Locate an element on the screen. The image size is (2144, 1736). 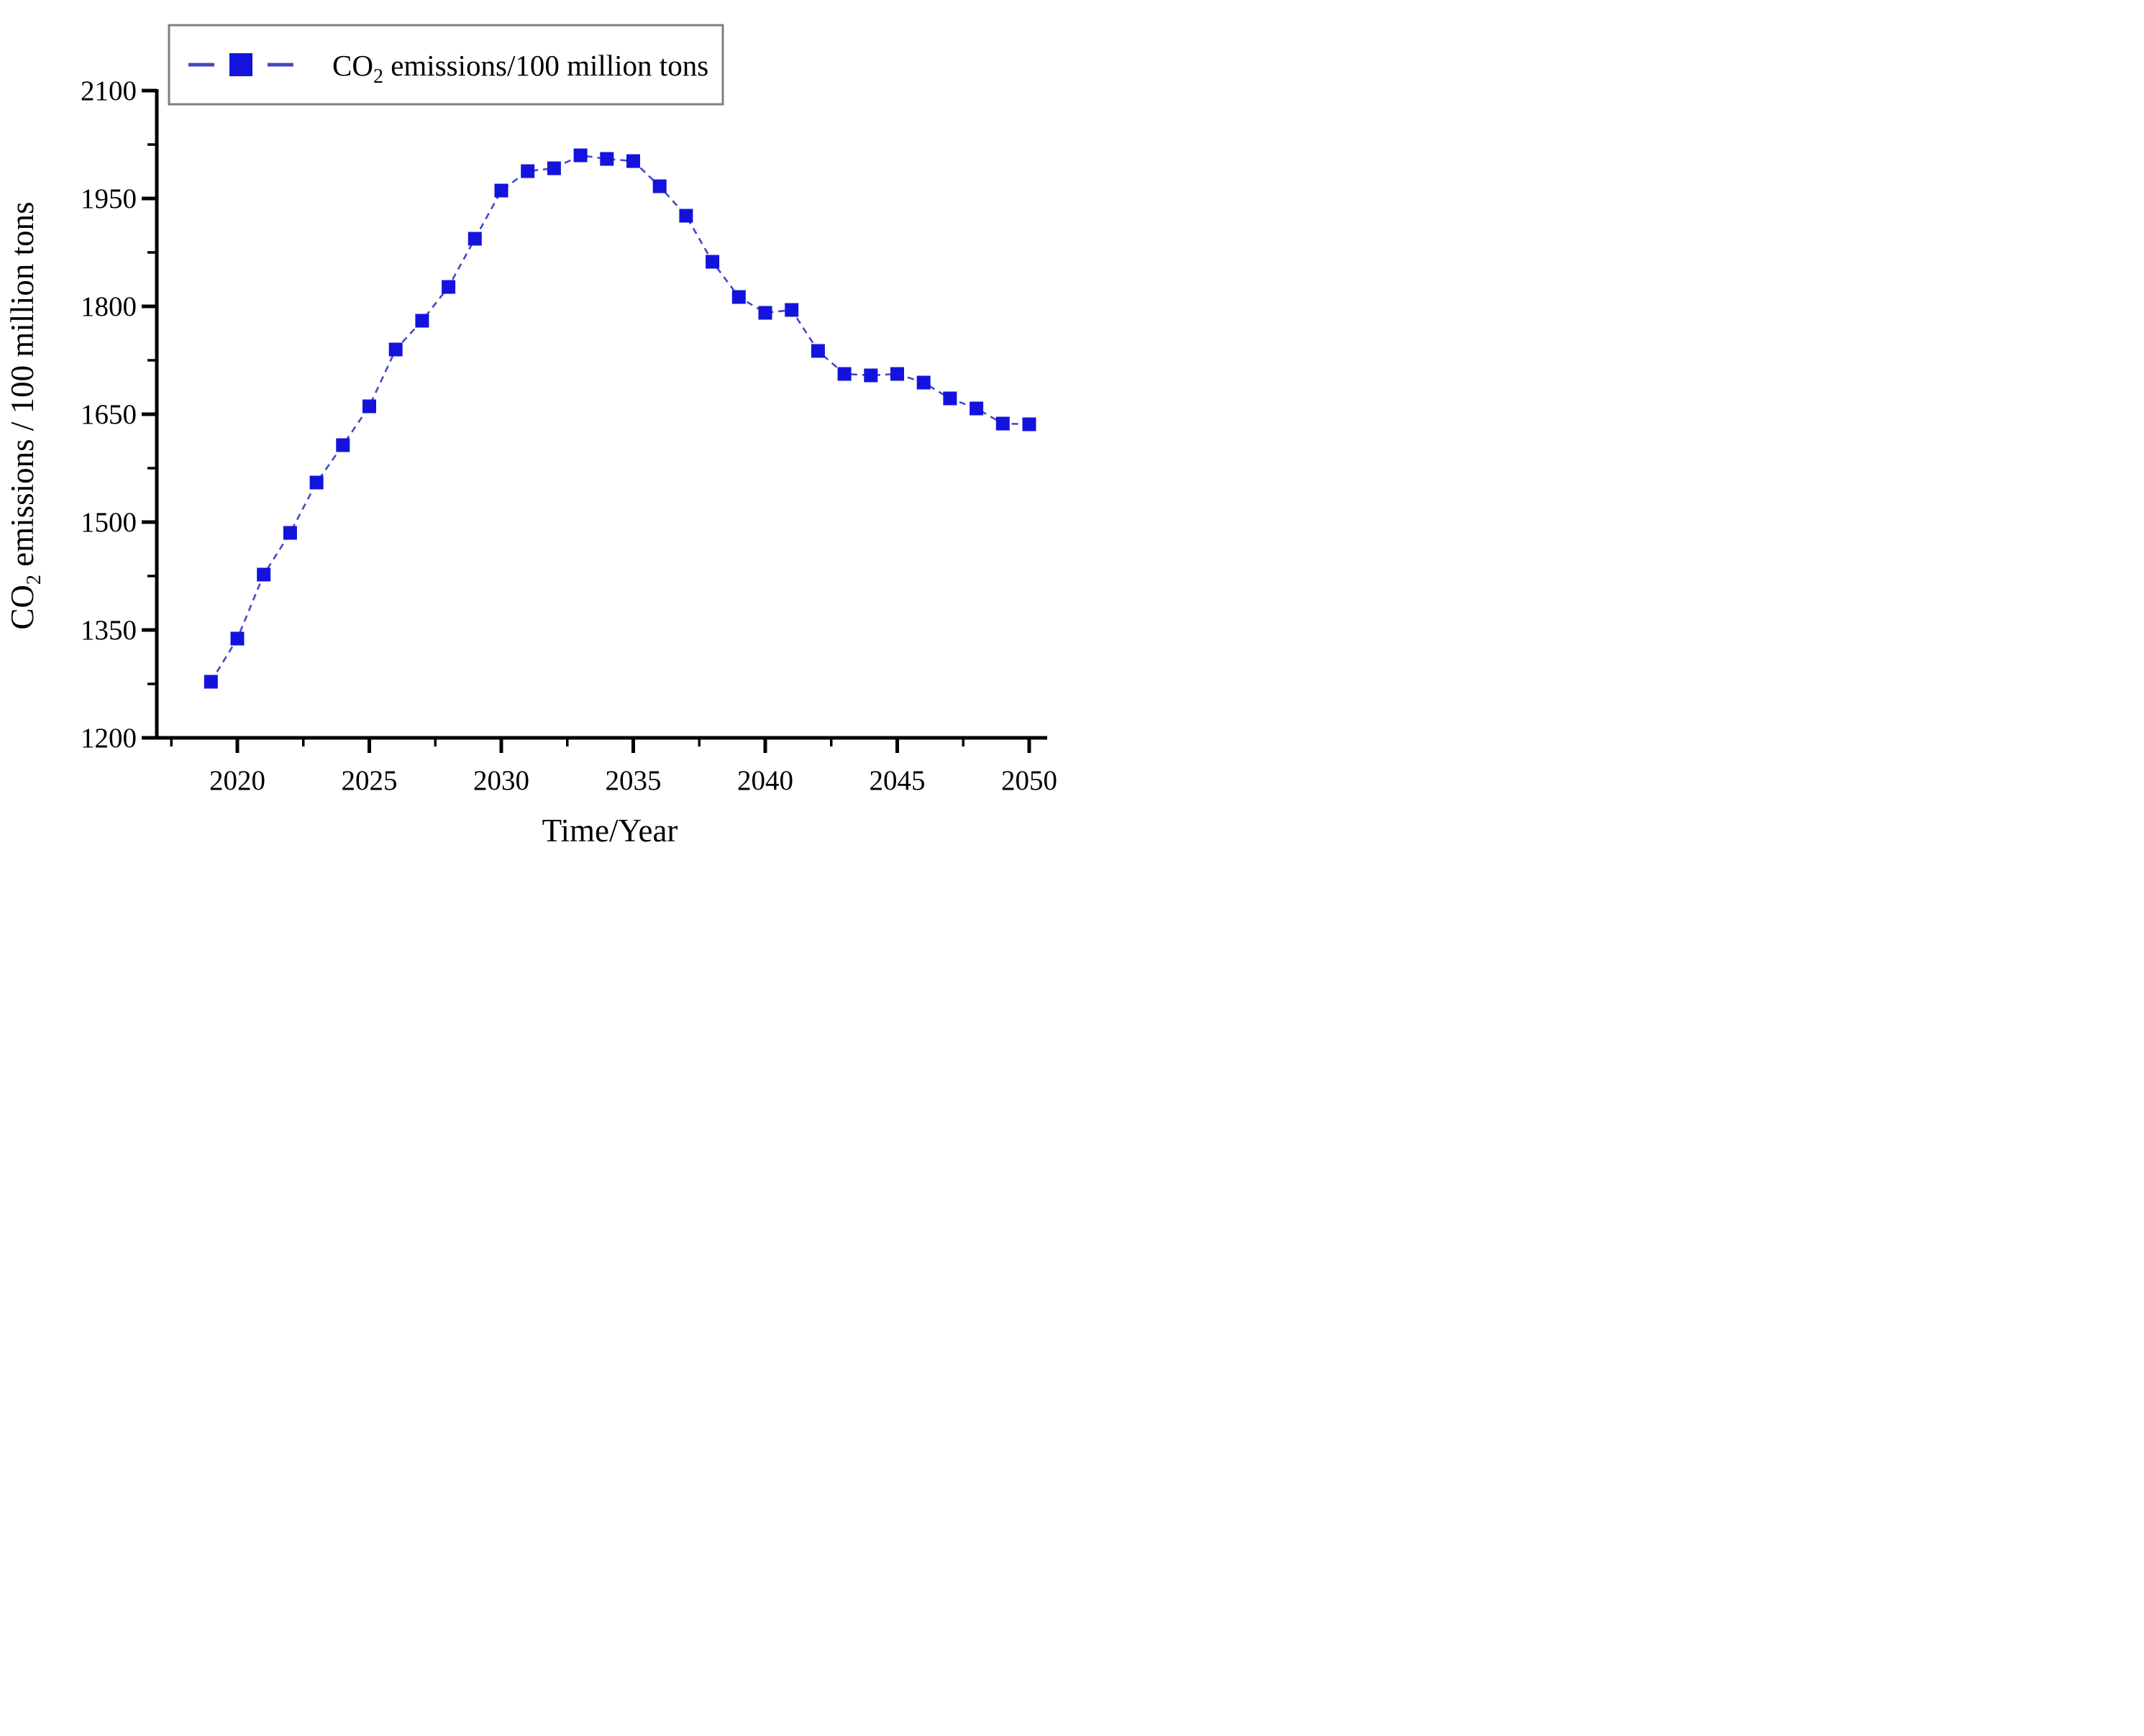
x-tick-label: 2040 is located at coordinates (765, 781).